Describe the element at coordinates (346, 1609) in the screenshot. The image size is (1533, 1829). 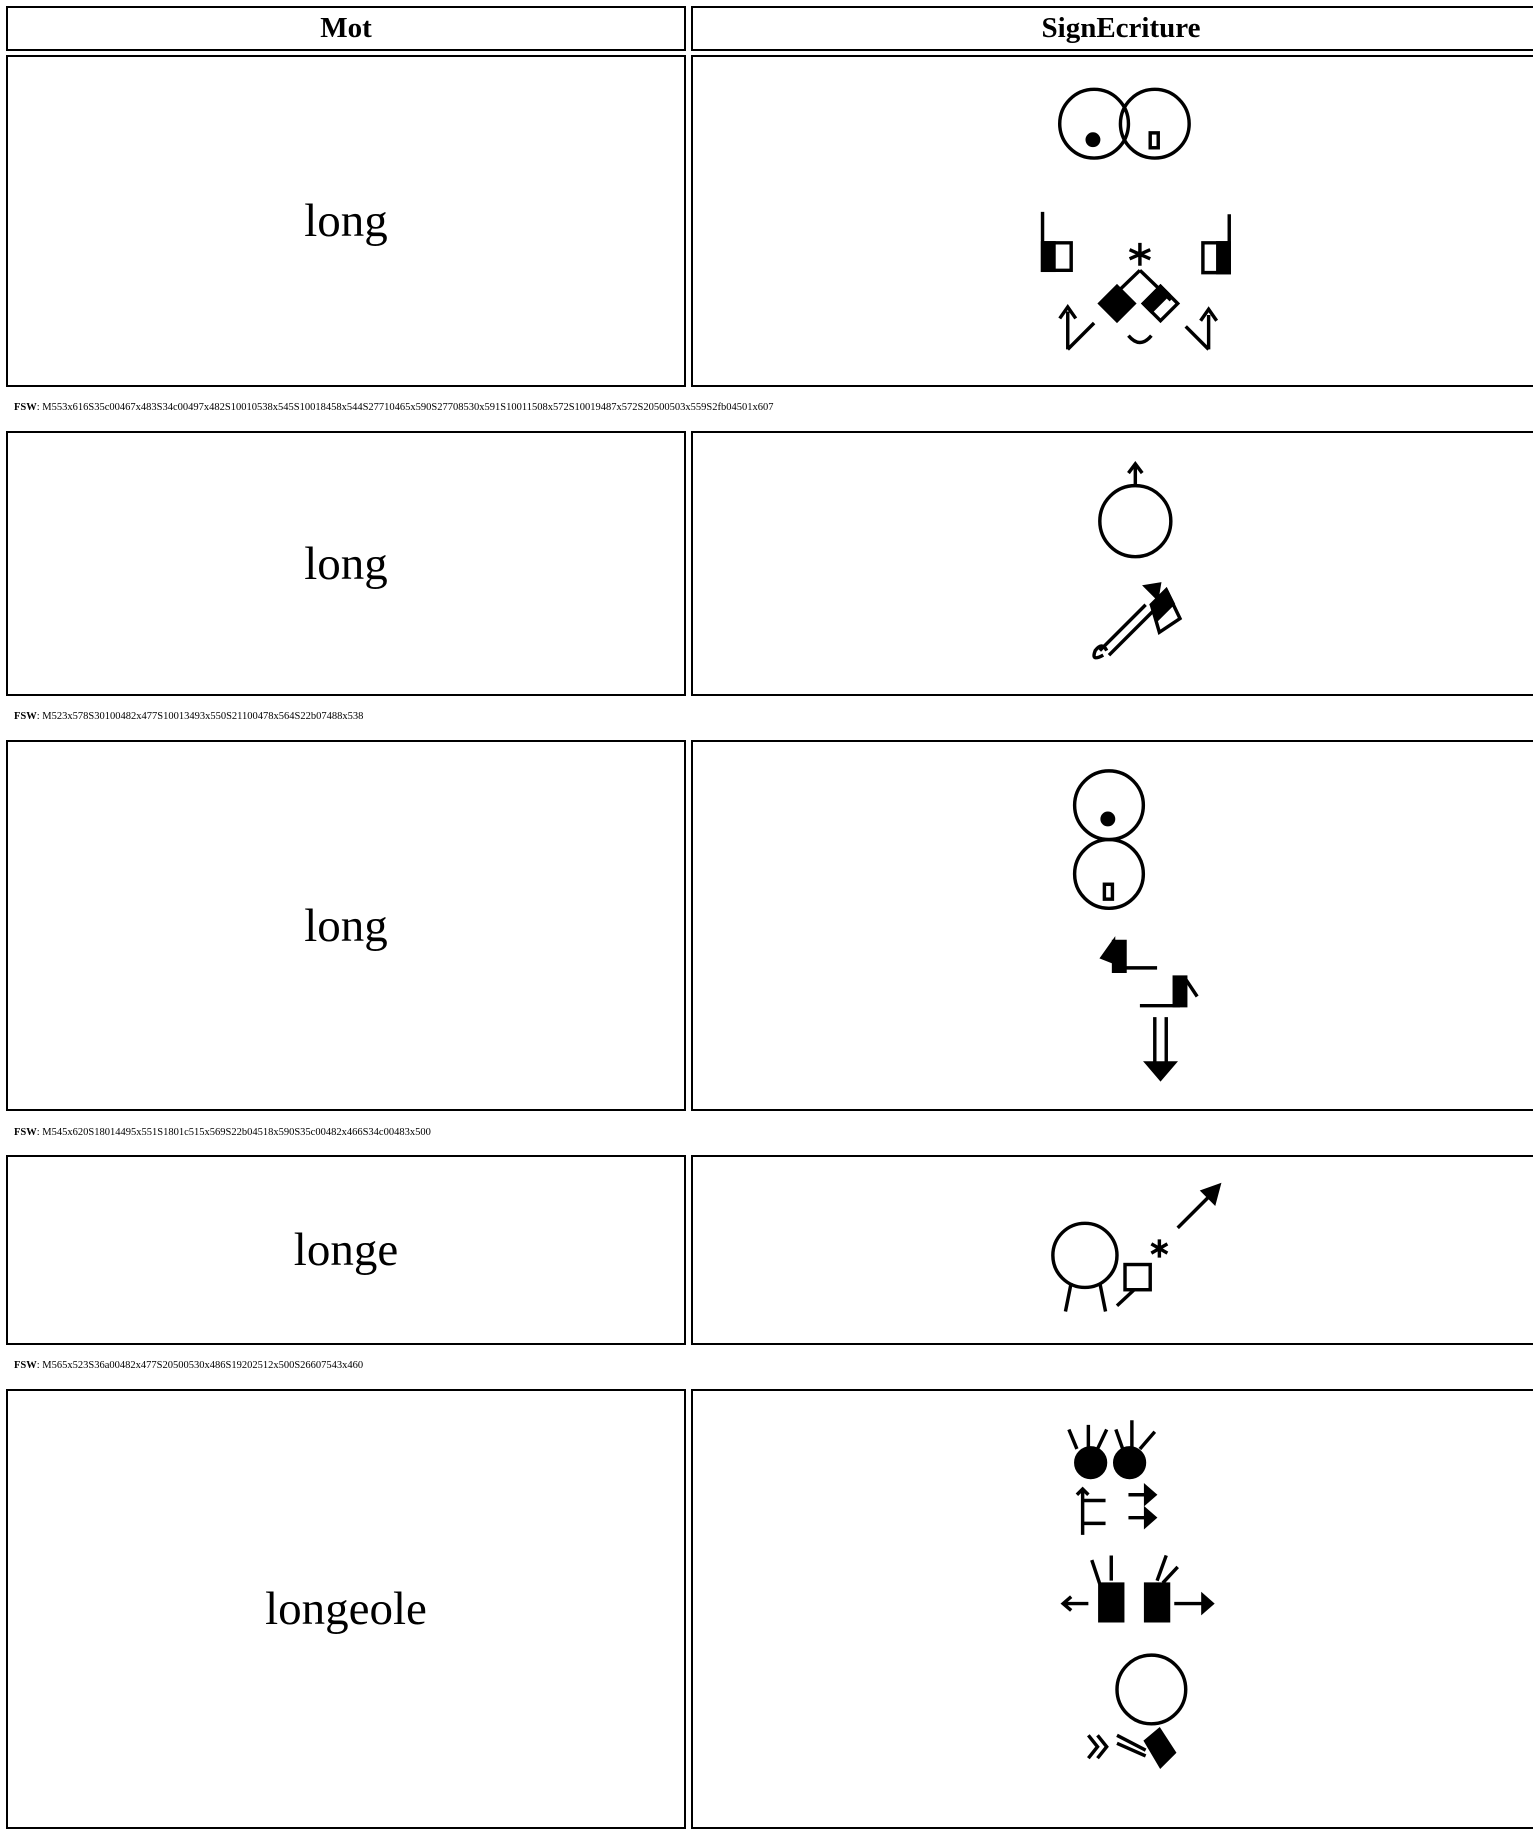
I see `word: longeole` at that location.